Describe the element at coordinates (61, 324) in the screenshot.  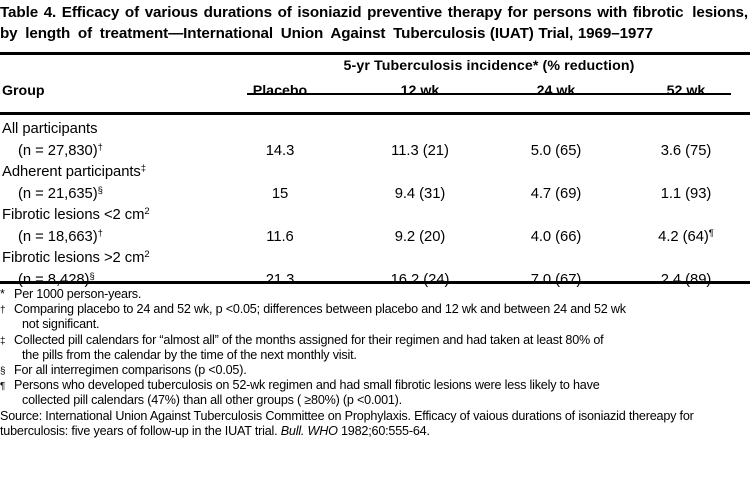
I see `footnote-text-continued: not significant.` at that location.